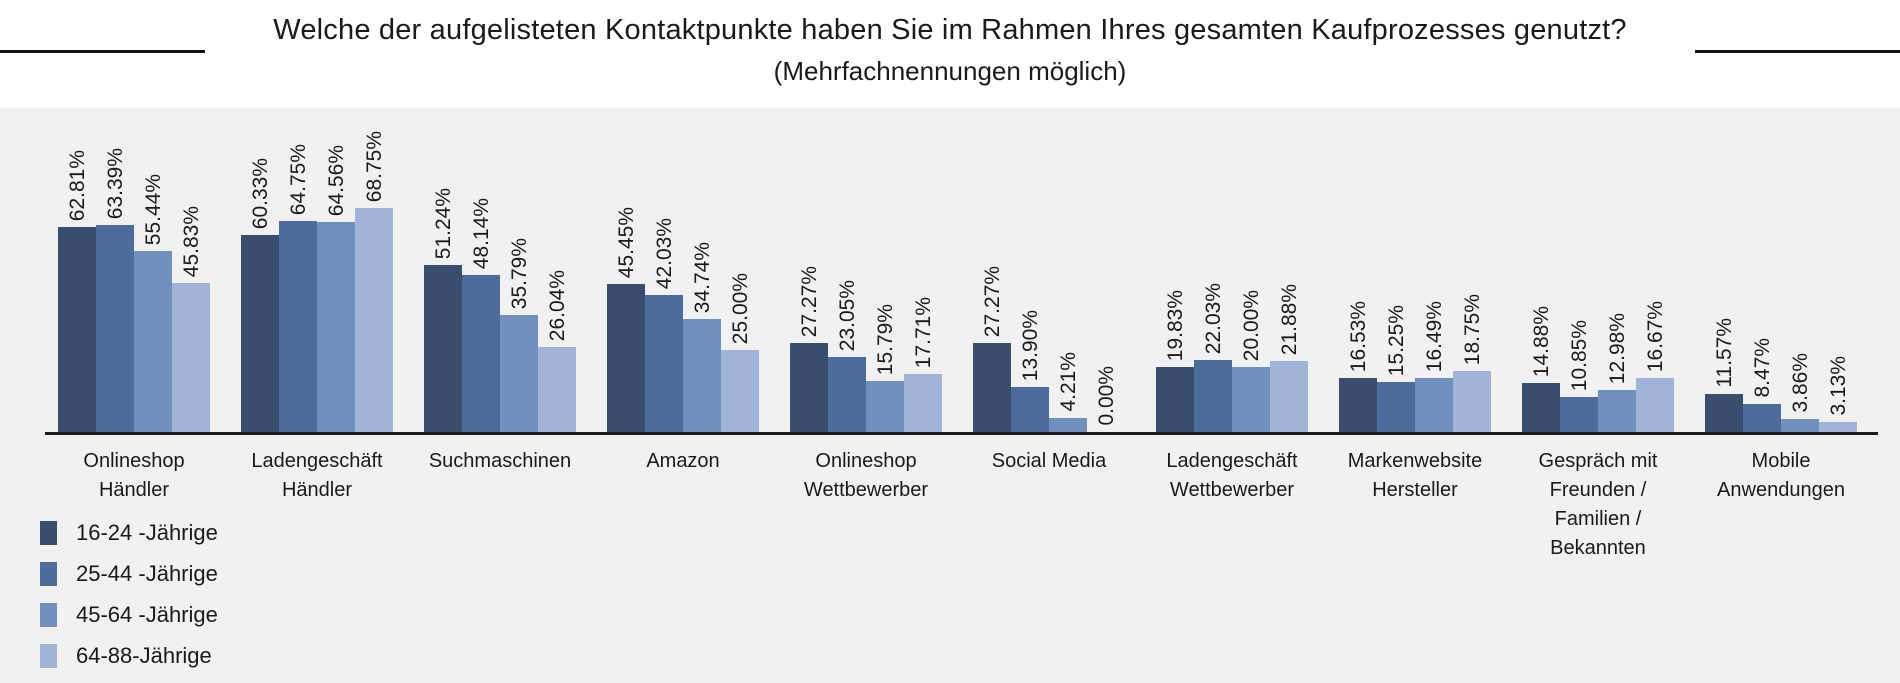 This screenshot has width=1900, height=683. I want to click on bar-with-label: 16.67%, so click(1655, 366).